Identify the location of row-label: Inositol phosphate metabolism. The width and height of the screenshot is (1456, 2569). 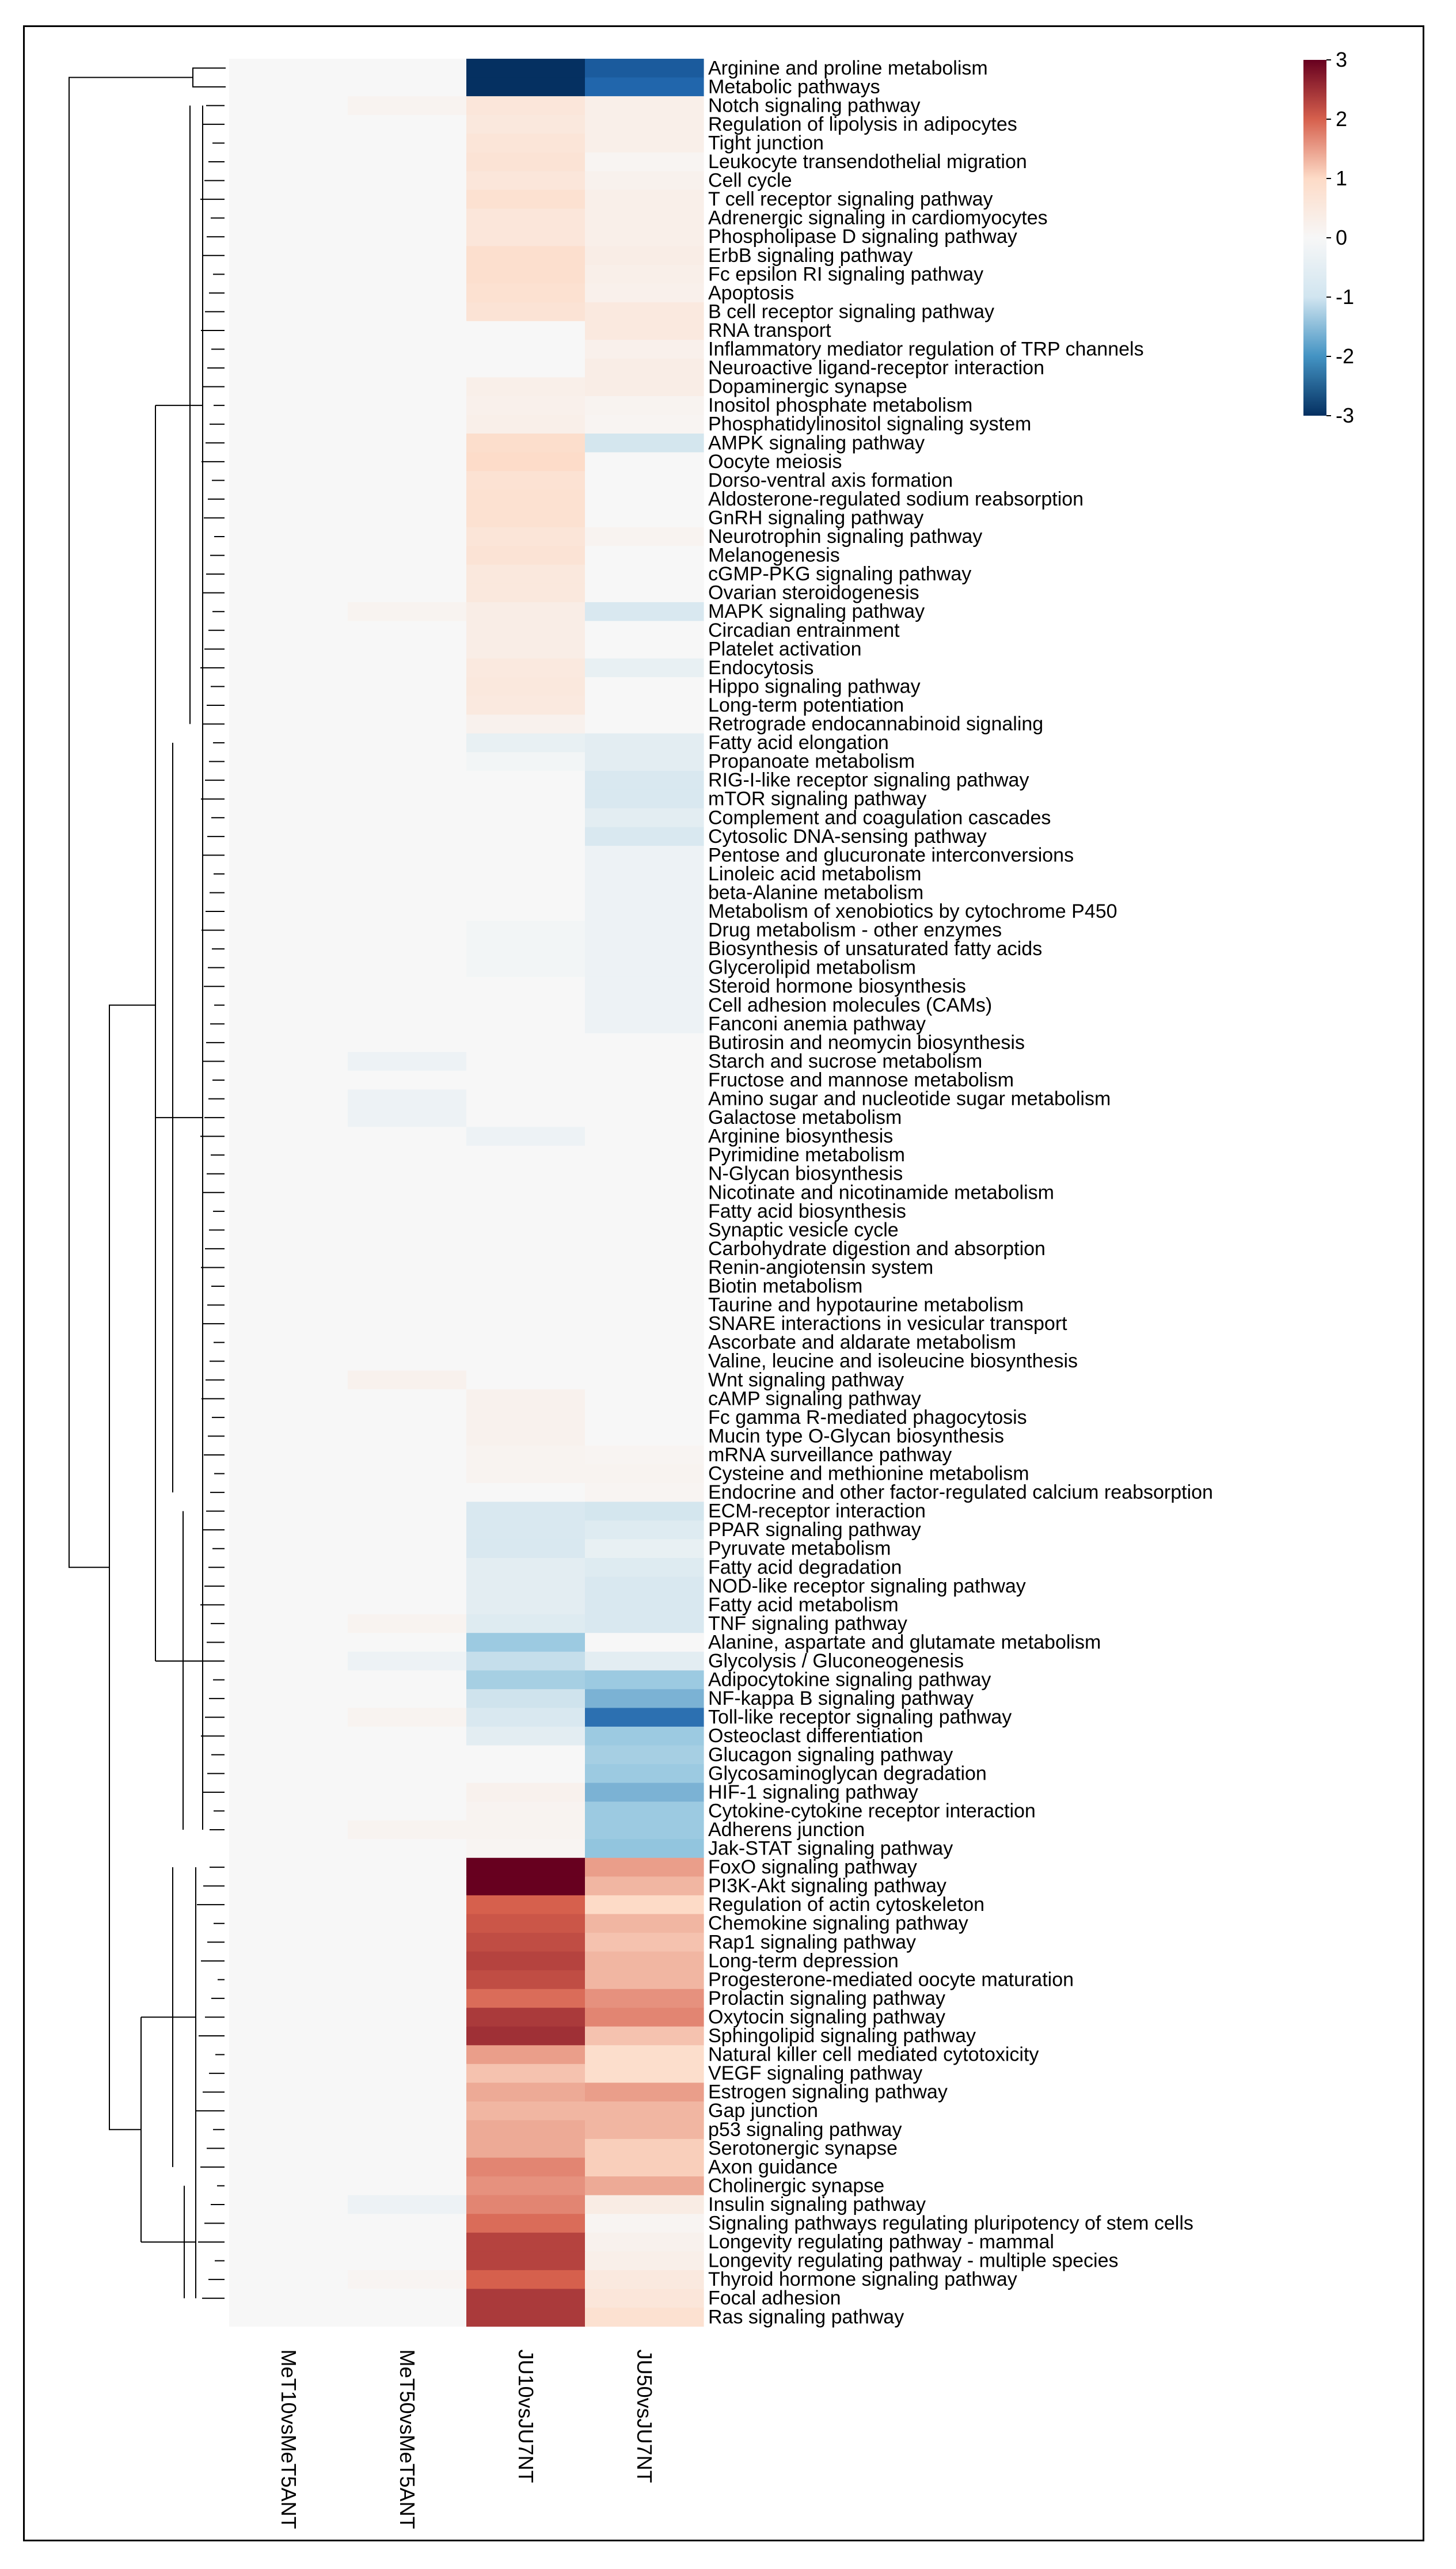
(840, 405).